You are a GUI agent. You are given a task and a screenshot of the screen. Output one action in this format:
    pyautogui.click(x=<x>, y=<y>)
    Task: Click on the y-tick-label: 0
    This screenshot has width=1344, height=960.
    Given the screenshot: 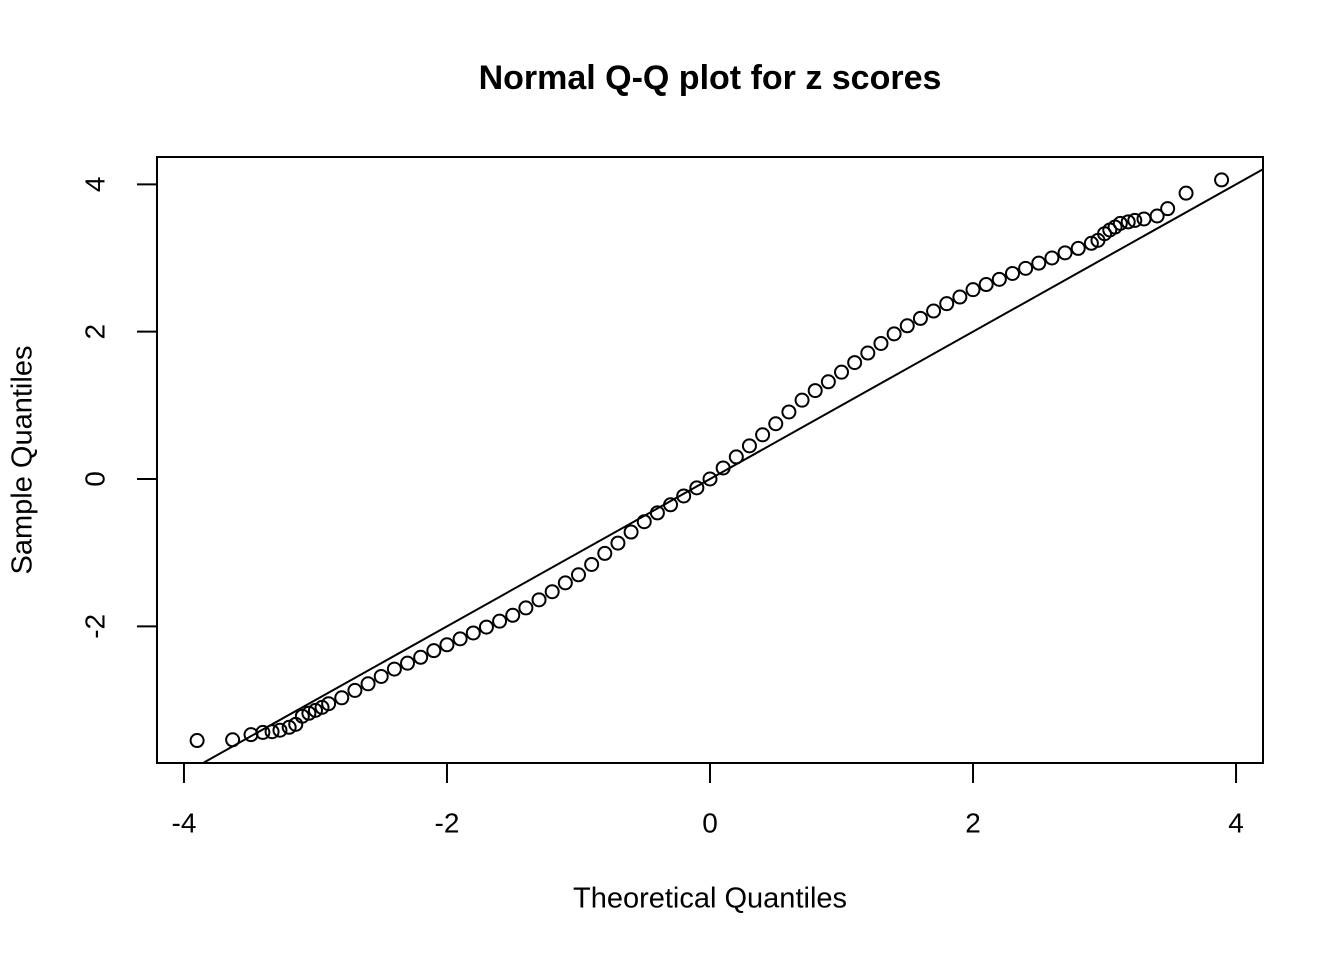 What is the action you would take?
    pyautogui.click(x=94, y=479)
    